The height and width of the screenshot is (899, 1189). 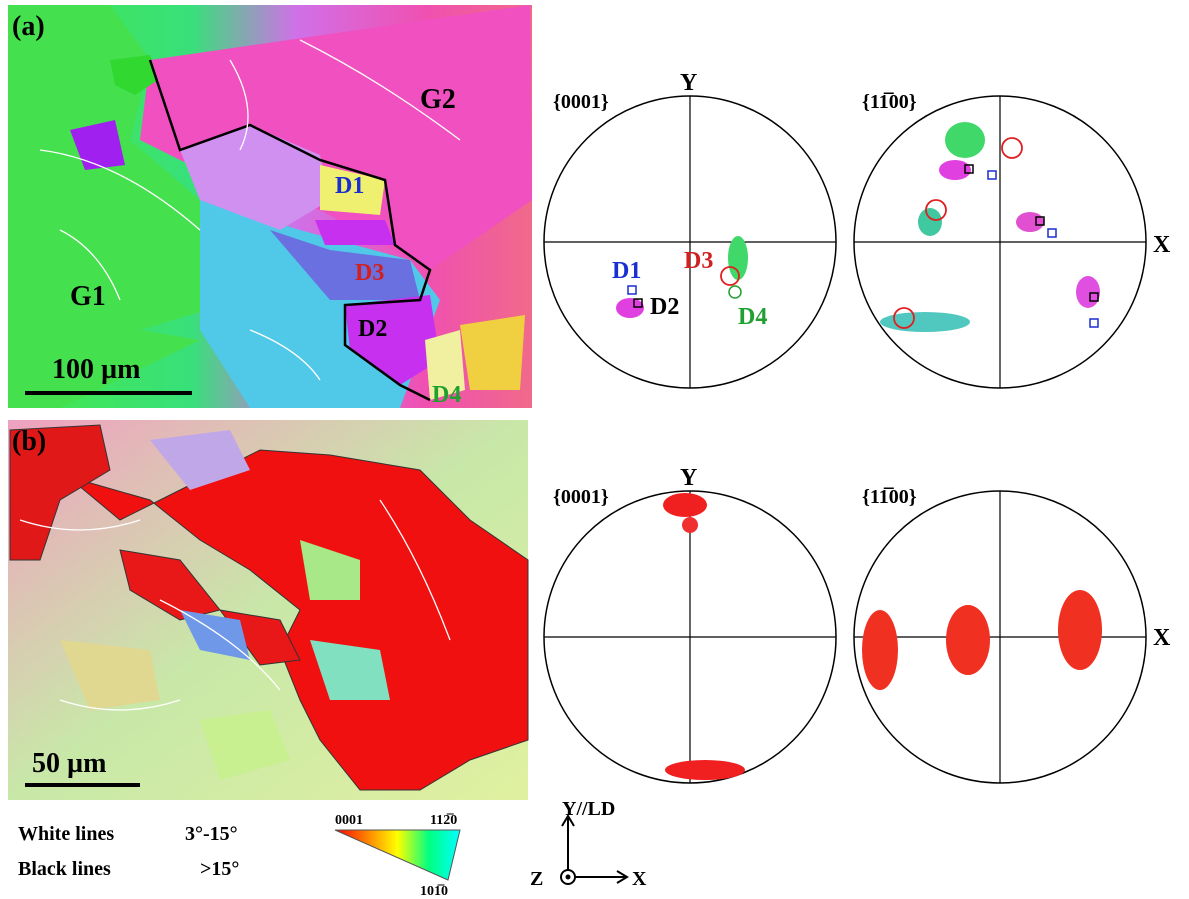 What do you see at coordinates (443, 820) in the screenshot?
I see `ipf-key-label: 112̅0` at bounding box center [443, 820].